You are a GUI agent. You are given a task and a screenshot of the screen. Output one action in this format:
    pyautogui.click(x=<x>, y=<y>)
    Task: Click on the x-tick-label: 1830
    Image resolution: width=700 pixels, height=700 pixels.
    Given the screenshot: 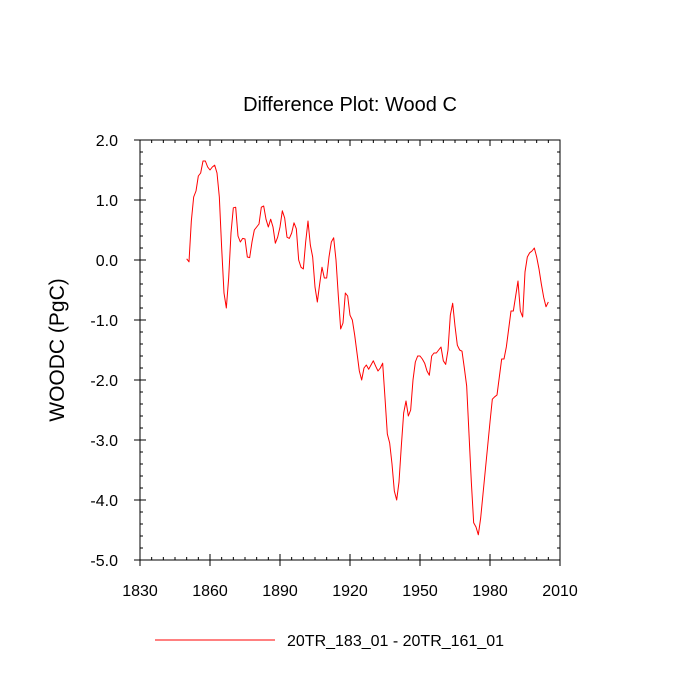 What is the action you would take?
    pyautogui.click(x=140, y=591)
    